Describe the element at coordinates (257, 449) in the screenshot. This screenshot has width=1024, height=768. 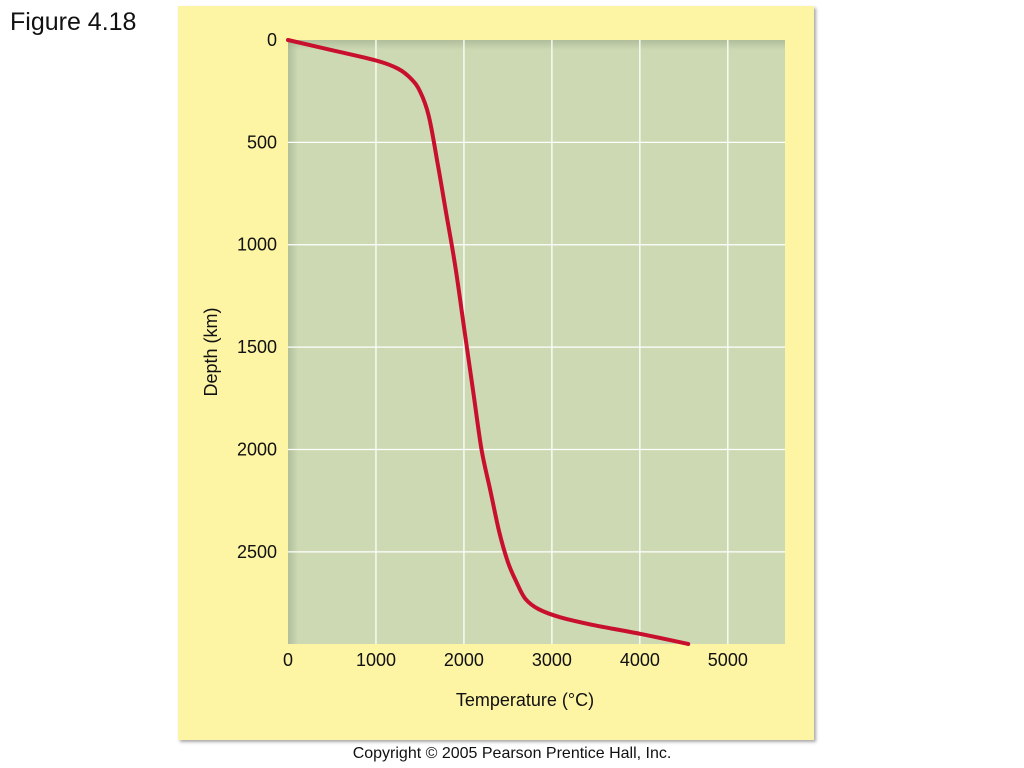
I see `y-tick-label: 2000` at that location.